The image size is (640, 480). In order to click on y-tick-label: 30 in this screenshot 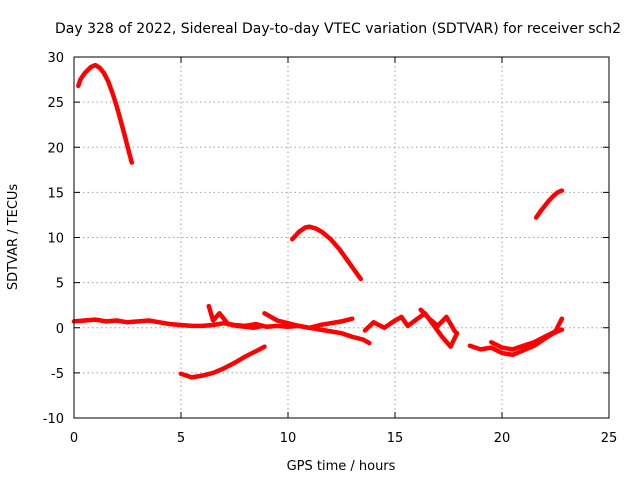, I will do `click(55, 58)`.